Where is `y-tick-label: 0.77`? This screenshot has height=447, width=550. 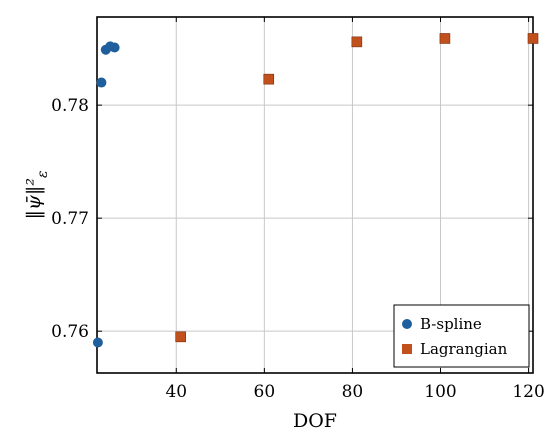 y-tick-label: 0.77 is located at coordinates (70, 219).